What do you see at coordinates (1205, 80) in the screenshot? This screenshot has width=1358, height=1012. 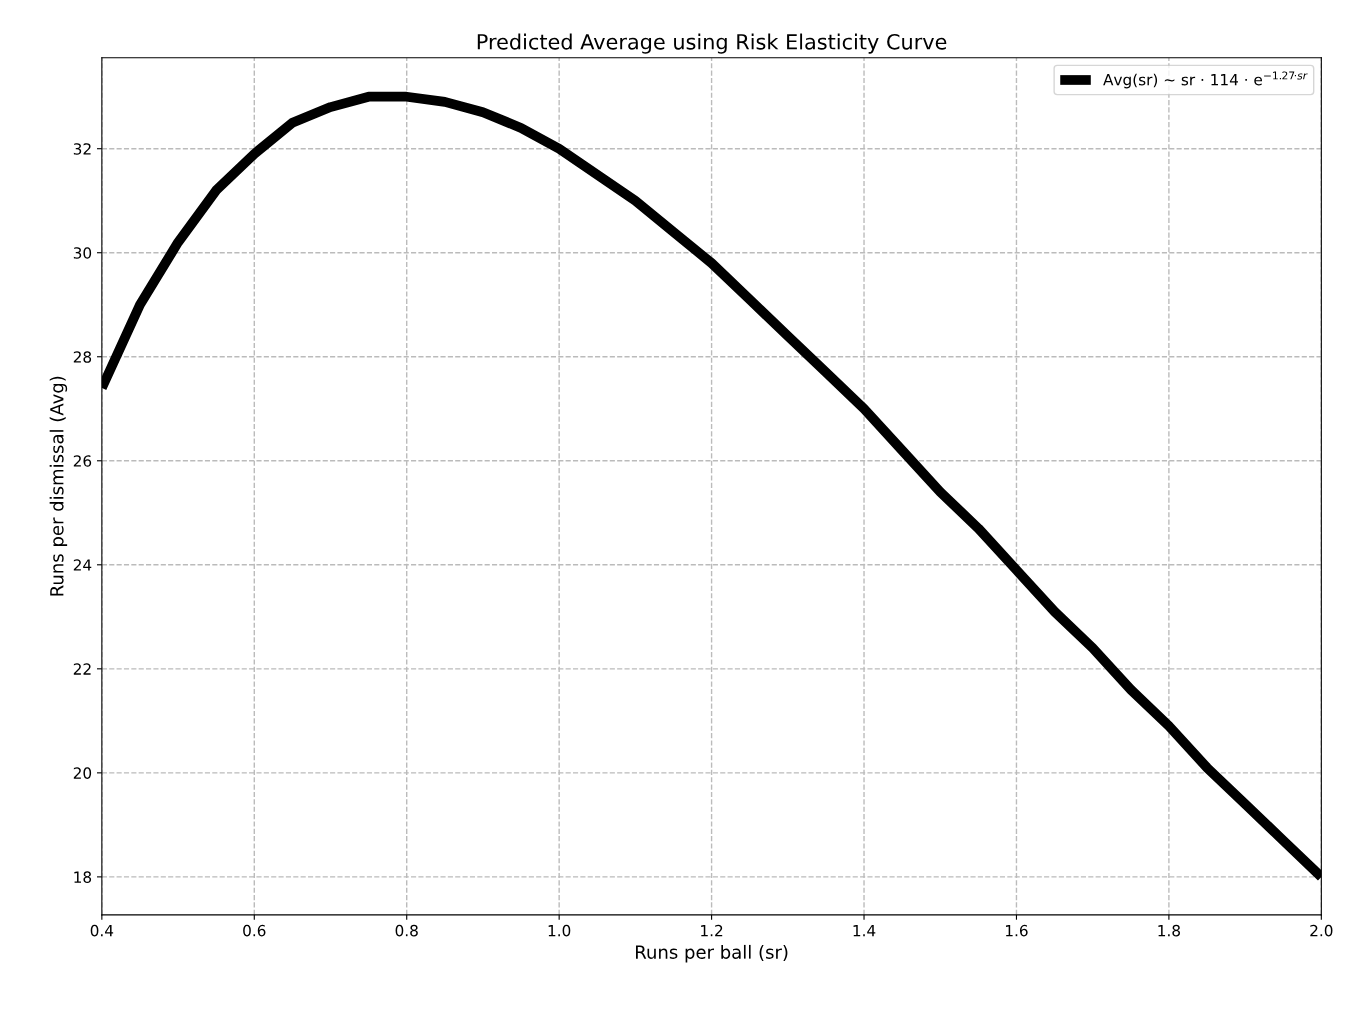 I see `legend-label: Avg(sr) ~ sr · 114 · e$^{−1.27·sr}$` at bounding box center [1205, 80].